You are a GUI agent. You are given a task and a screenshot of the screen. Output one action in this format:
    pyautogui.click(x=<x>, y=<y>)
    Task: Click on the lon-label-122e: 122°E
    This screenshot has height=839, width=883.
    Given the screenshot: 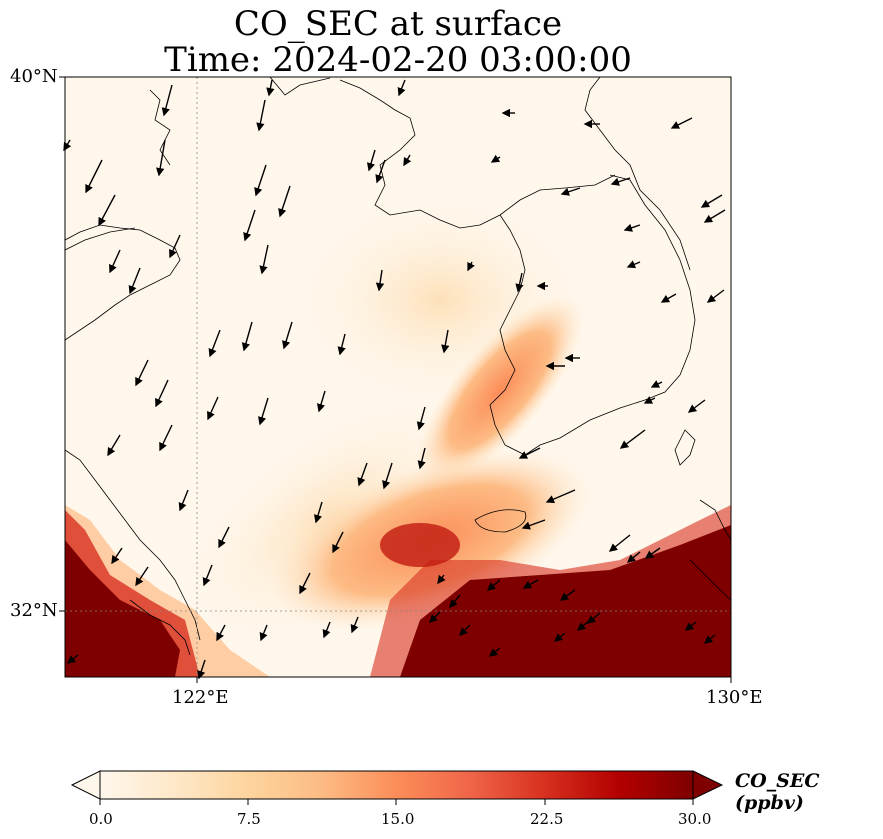 What is the action you would take?
    pyautogui.click(x=200, y=697)
    